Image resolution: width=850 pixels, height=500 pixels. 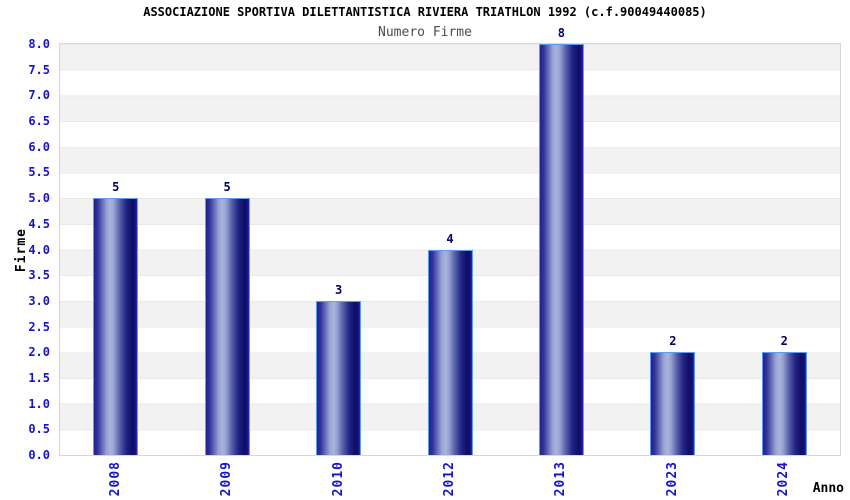 I want to click on x-tick-label: 2010, so click(x=338, y=479).